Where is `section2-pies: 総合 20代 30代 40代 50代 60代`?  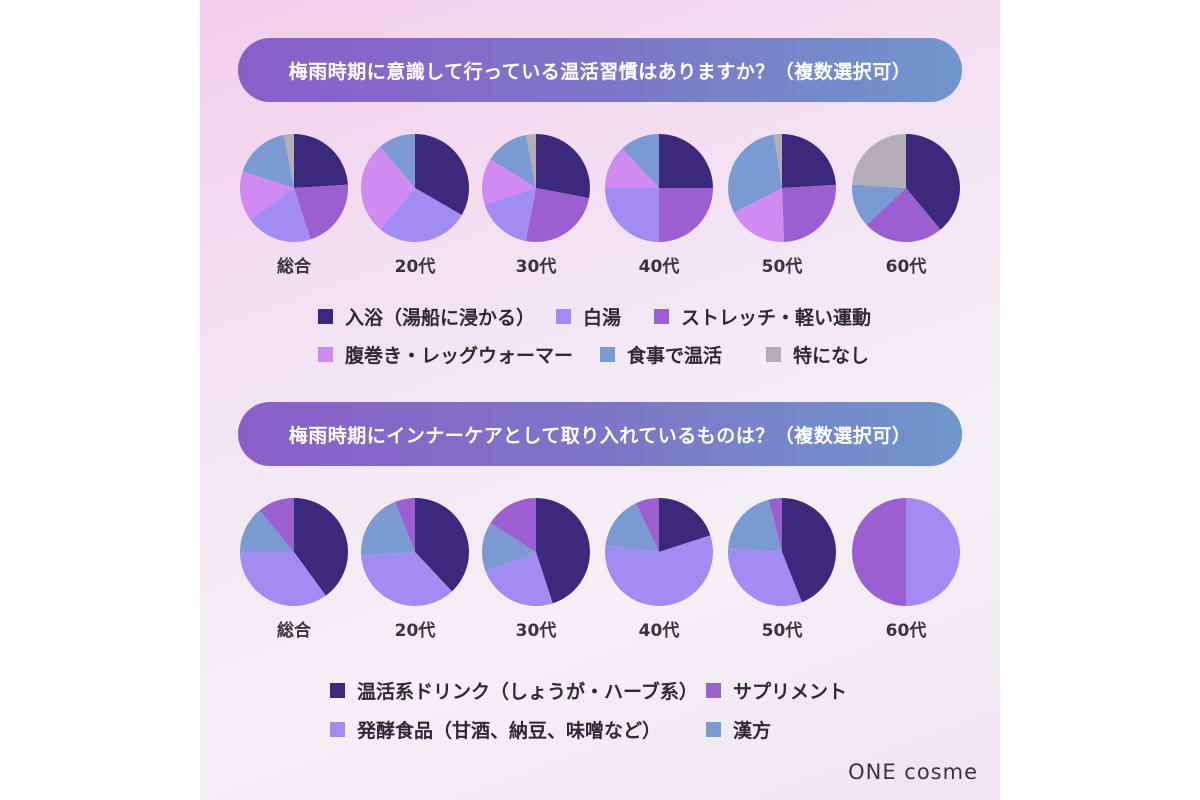 section2-pies: 総合 20代 30代 40代 50代 60代 is located at coordinates (600, 579).